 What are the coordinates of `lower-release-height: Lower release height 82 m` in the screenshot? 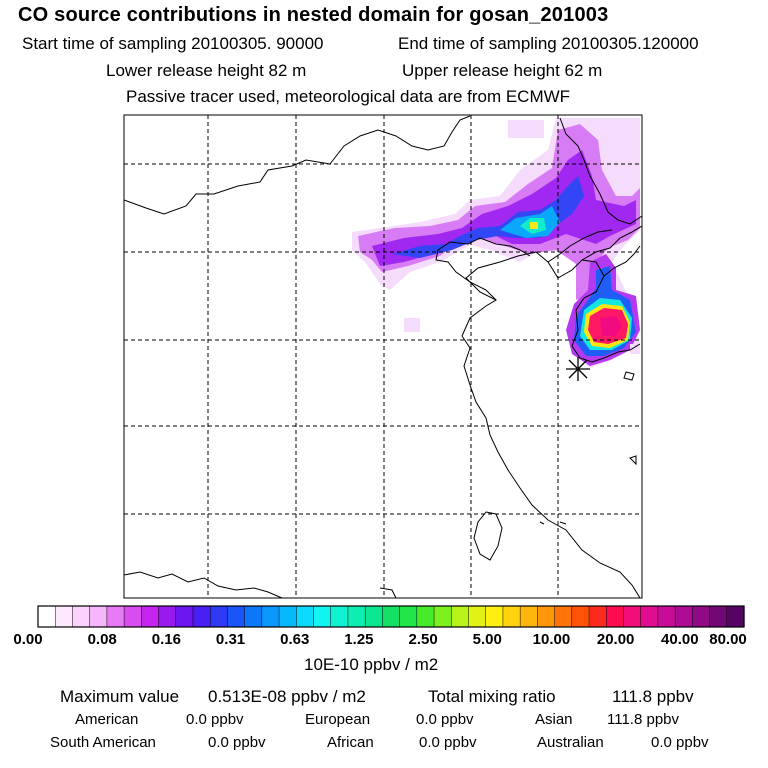 It's located at (206, 70).